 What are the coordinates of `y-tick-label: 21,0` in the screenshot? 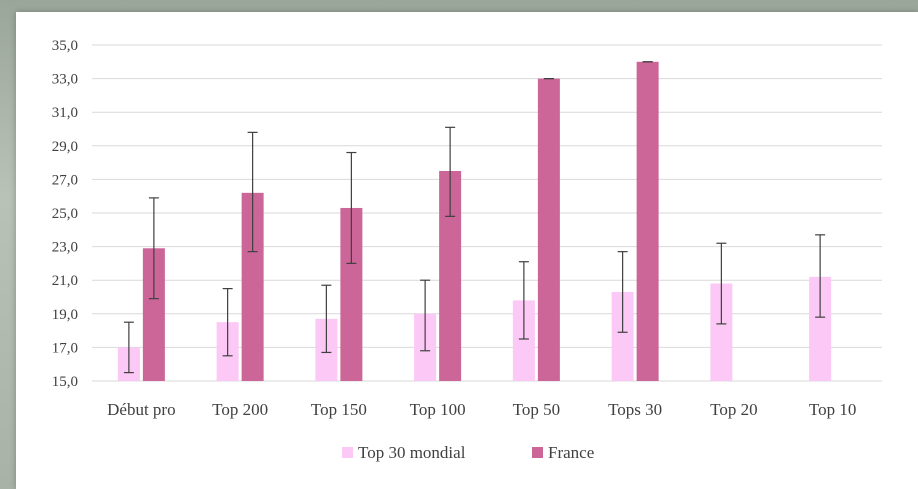 It's located at (65, 281).